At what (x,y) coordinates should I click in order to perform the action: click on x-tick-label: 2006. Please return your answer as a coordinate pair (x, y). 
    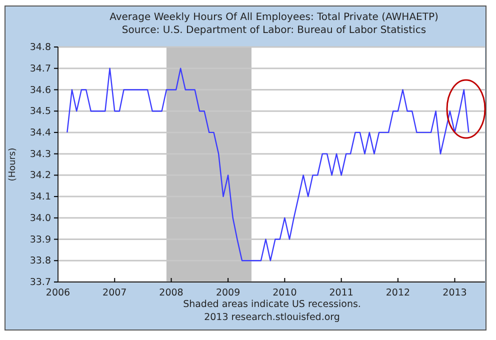
    Looking at the image, I should click on (58, 292).